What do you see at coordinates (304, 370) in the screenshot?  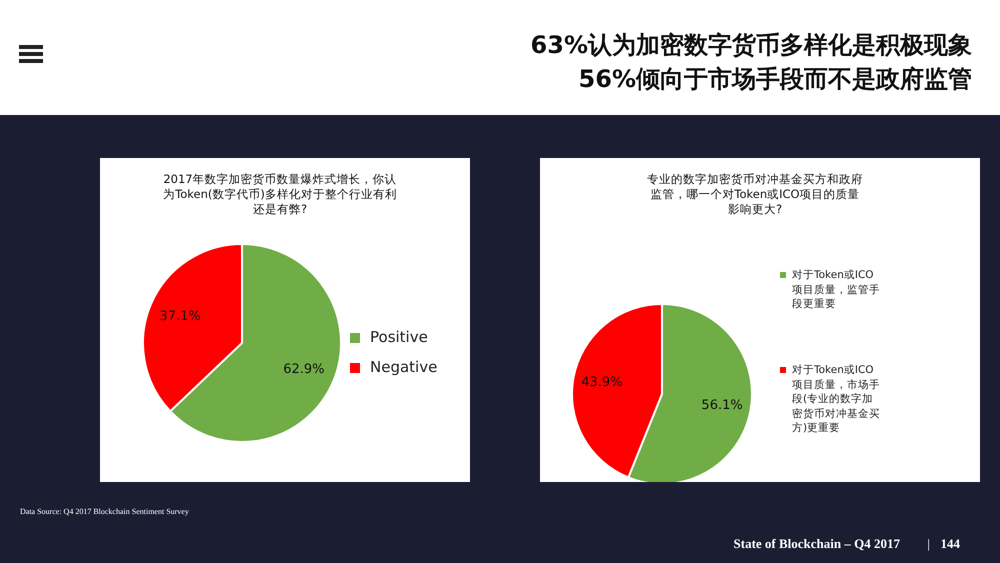 I see `data-label: 62.9%` at bounding box center [304, 370].